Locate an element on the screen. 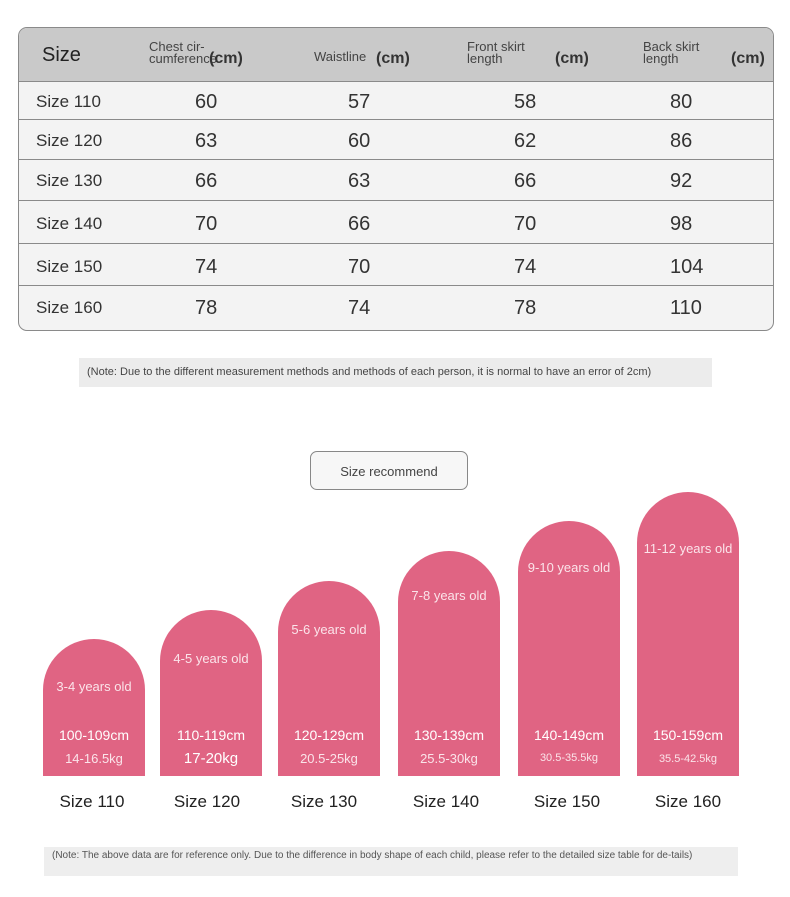  weight-range: 17-20kg is located at coordinates (211, 758).